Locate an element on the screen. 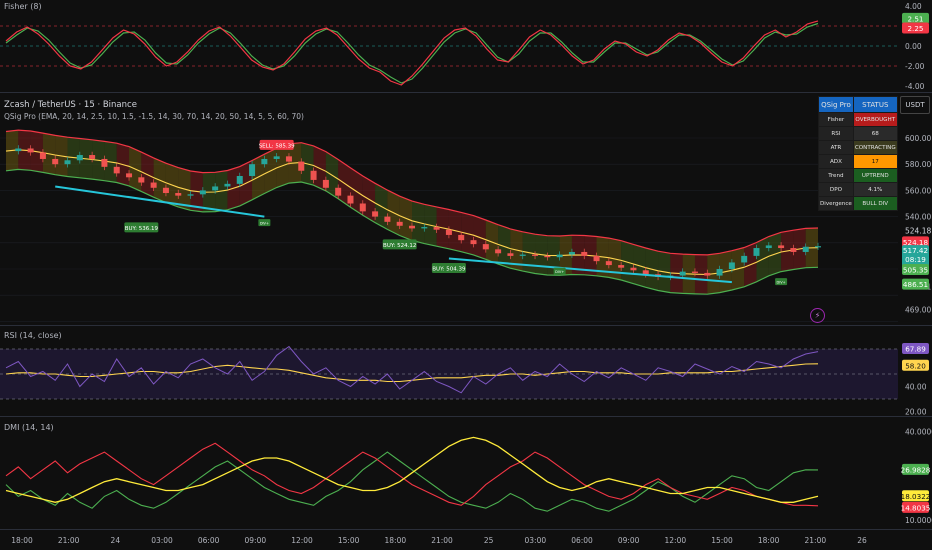 The width and height of the screenshot is (932, 550). rsi-band is located at coordinates (449, 374).